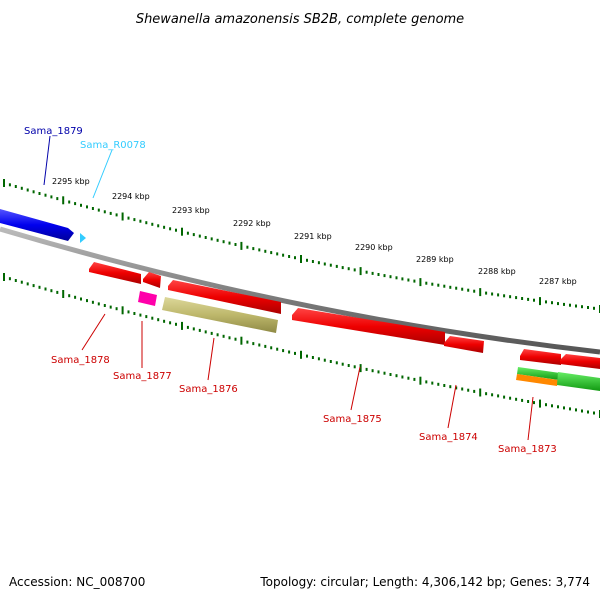  What do you see at coordinates (558, 281) in the screenshot?
I see `kbp-label-2287: 2287 kbp` at bounding box center [558, 281].